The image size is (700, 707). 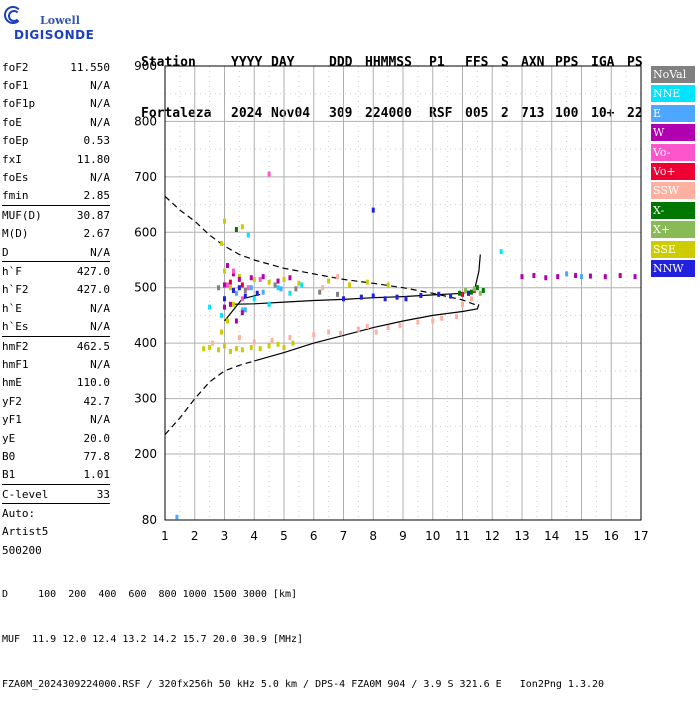 What do you see at coordinates (15, 364) in the screenshot?
I see `param-name: hmF1` at bounding box center [15, 364].